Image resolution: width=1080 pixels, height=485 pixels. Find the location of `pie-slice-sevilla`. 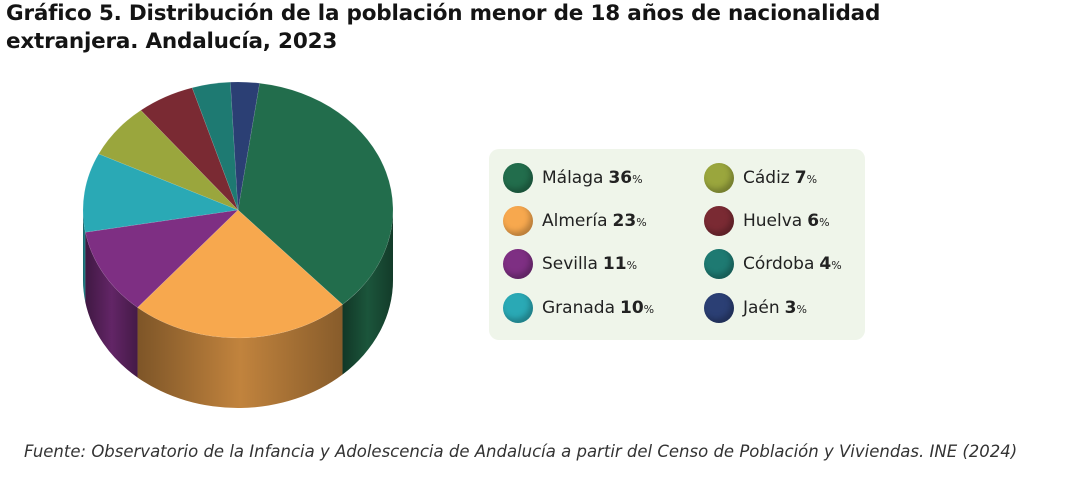

pie-slice-sevilla is located at coordinates (161, 258).